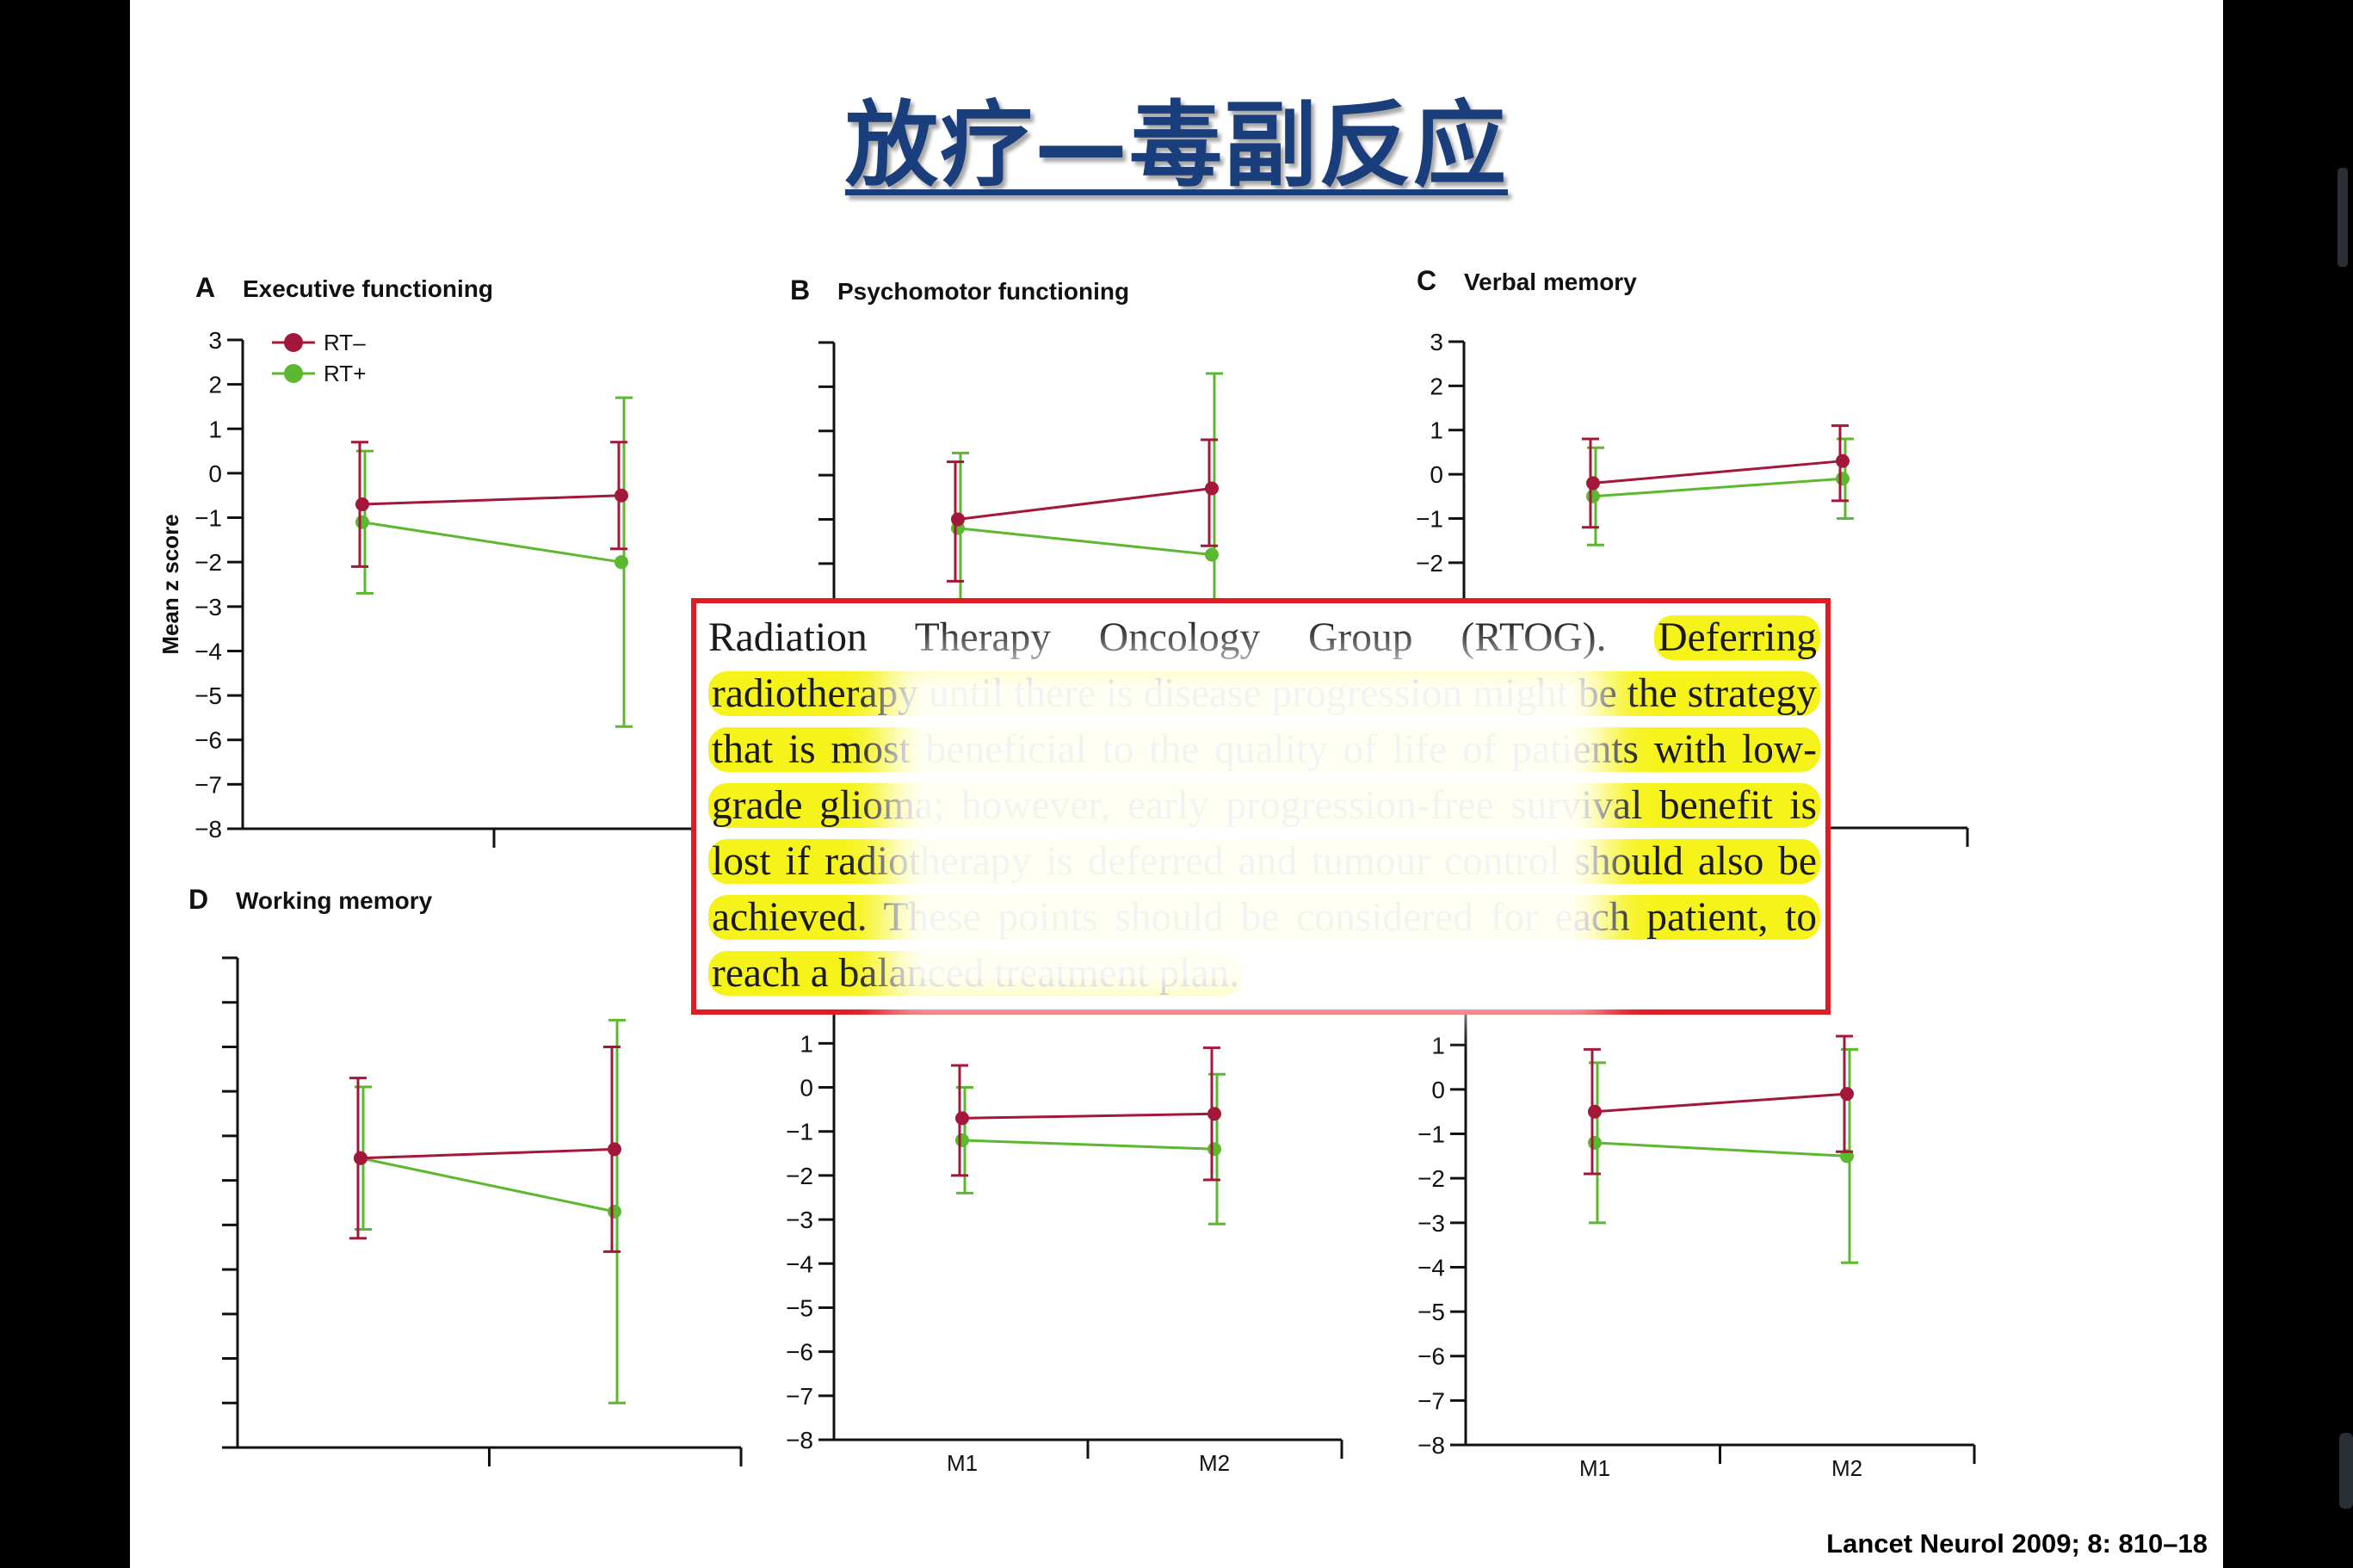 Image resolution: width=2353 pixels, height=1568 pixels. I want to click on citation: Lancet Neurol 2009; 8: 810–18, so click(2017, 1543).